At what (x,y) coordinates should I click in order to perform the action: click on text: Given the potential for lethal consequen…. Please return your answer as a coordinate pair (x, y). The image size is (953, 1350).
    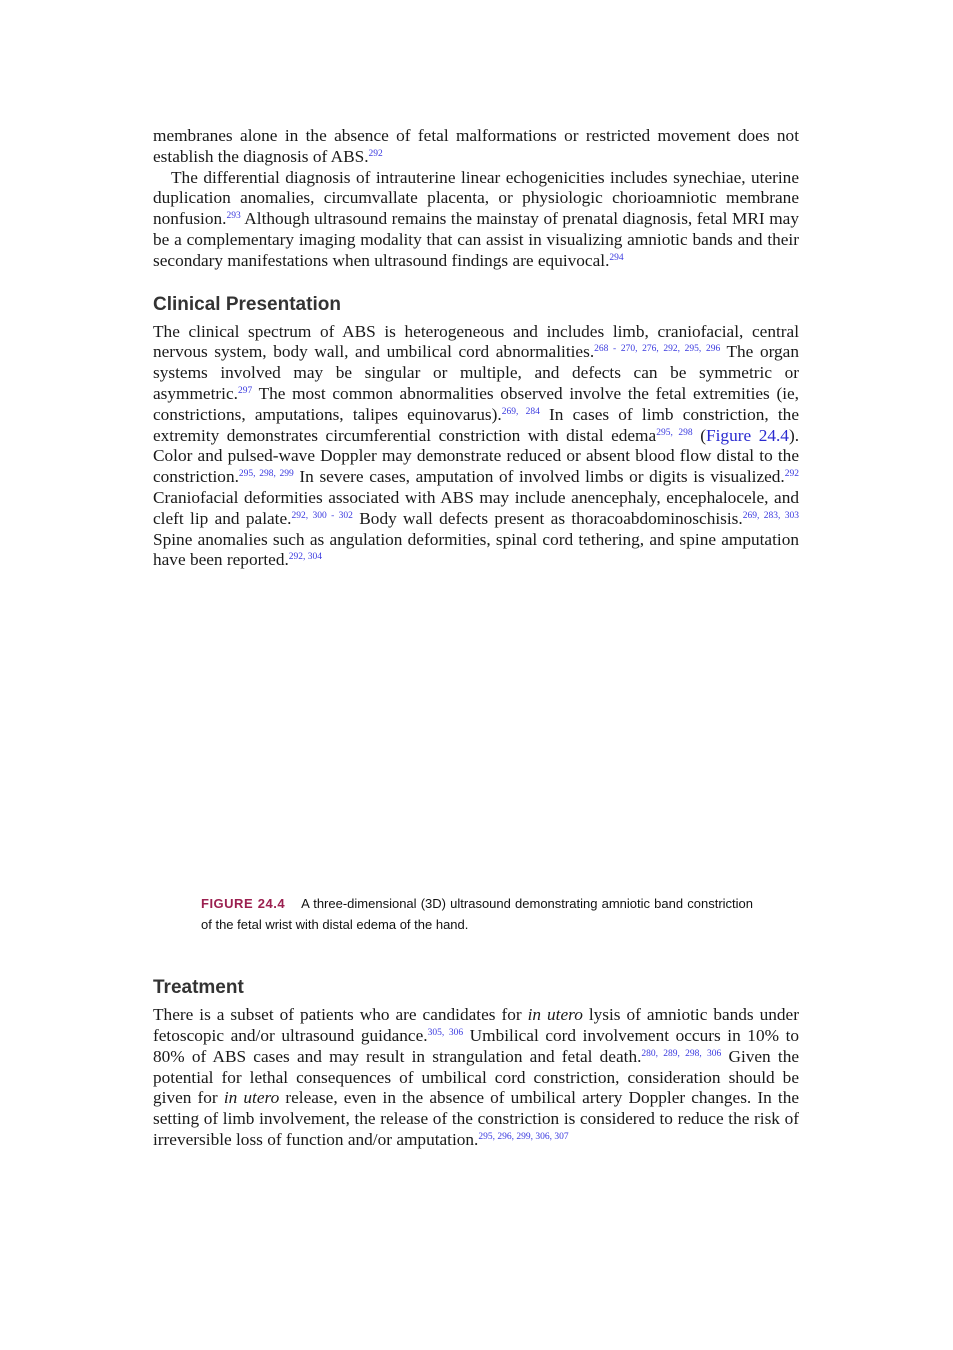
    Looking at the image, I should click on (476, 1077).